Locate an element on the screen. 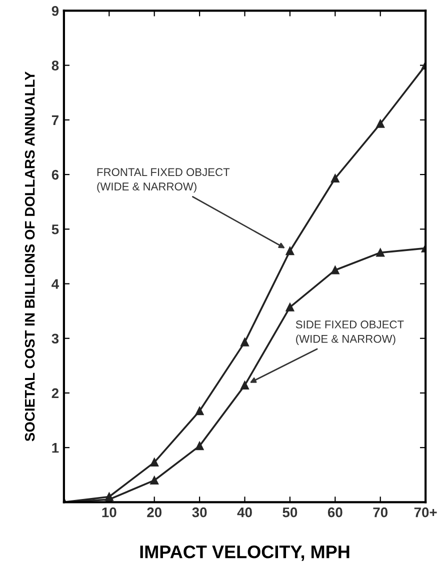  x-tick-label: 70+ is located at coordinates (425, 512).